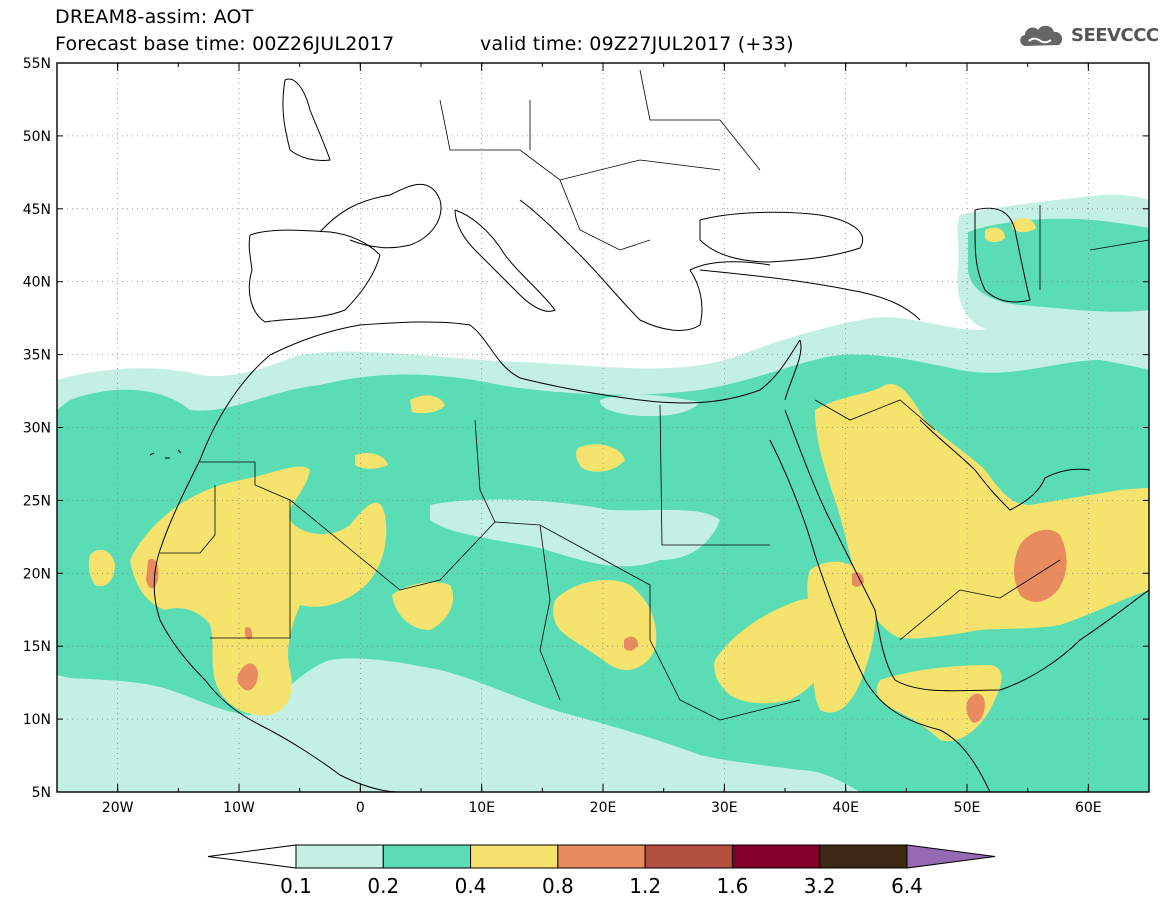 The image size is (1165, 909). I want to click on colorbar-label: 0.4, so click(471, 886).